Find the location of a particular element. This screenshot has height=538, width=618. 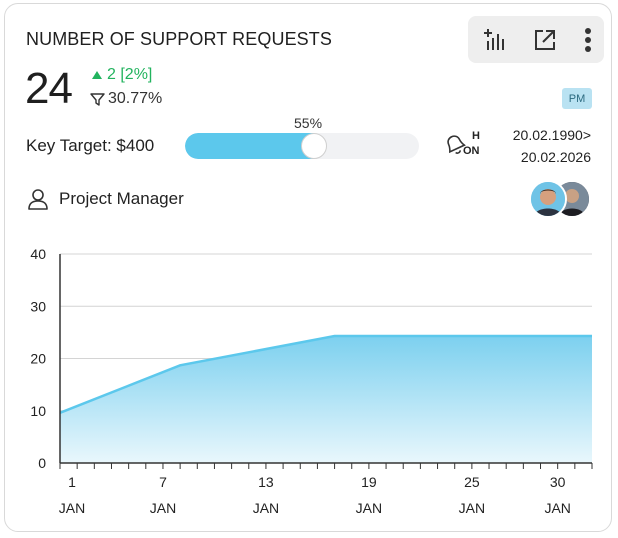

date-range-end: 20.02.2026 is located at coordinates (555, 157).